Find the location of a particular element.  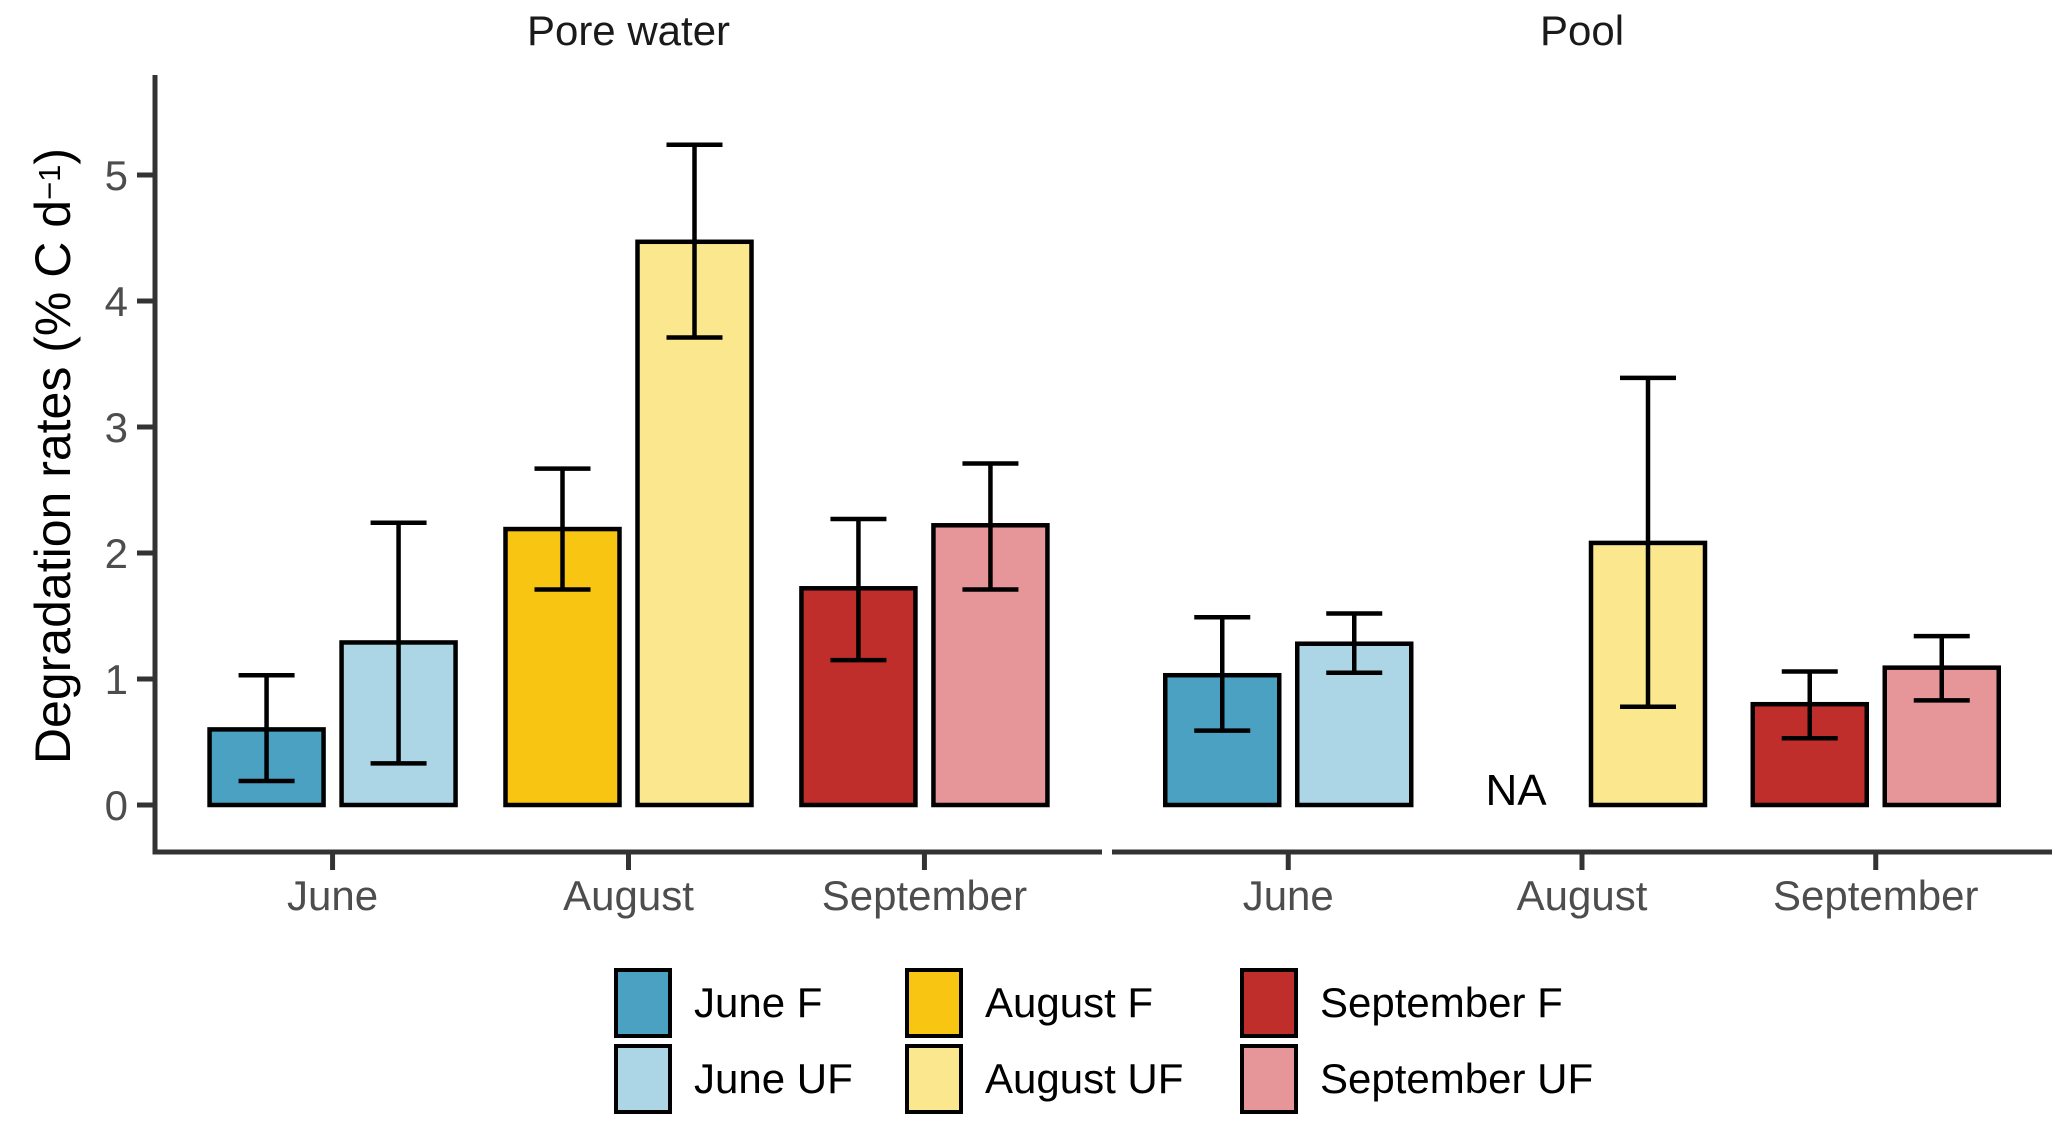

legend-label-september-f: September F is located at coordinates (1441, 1002).